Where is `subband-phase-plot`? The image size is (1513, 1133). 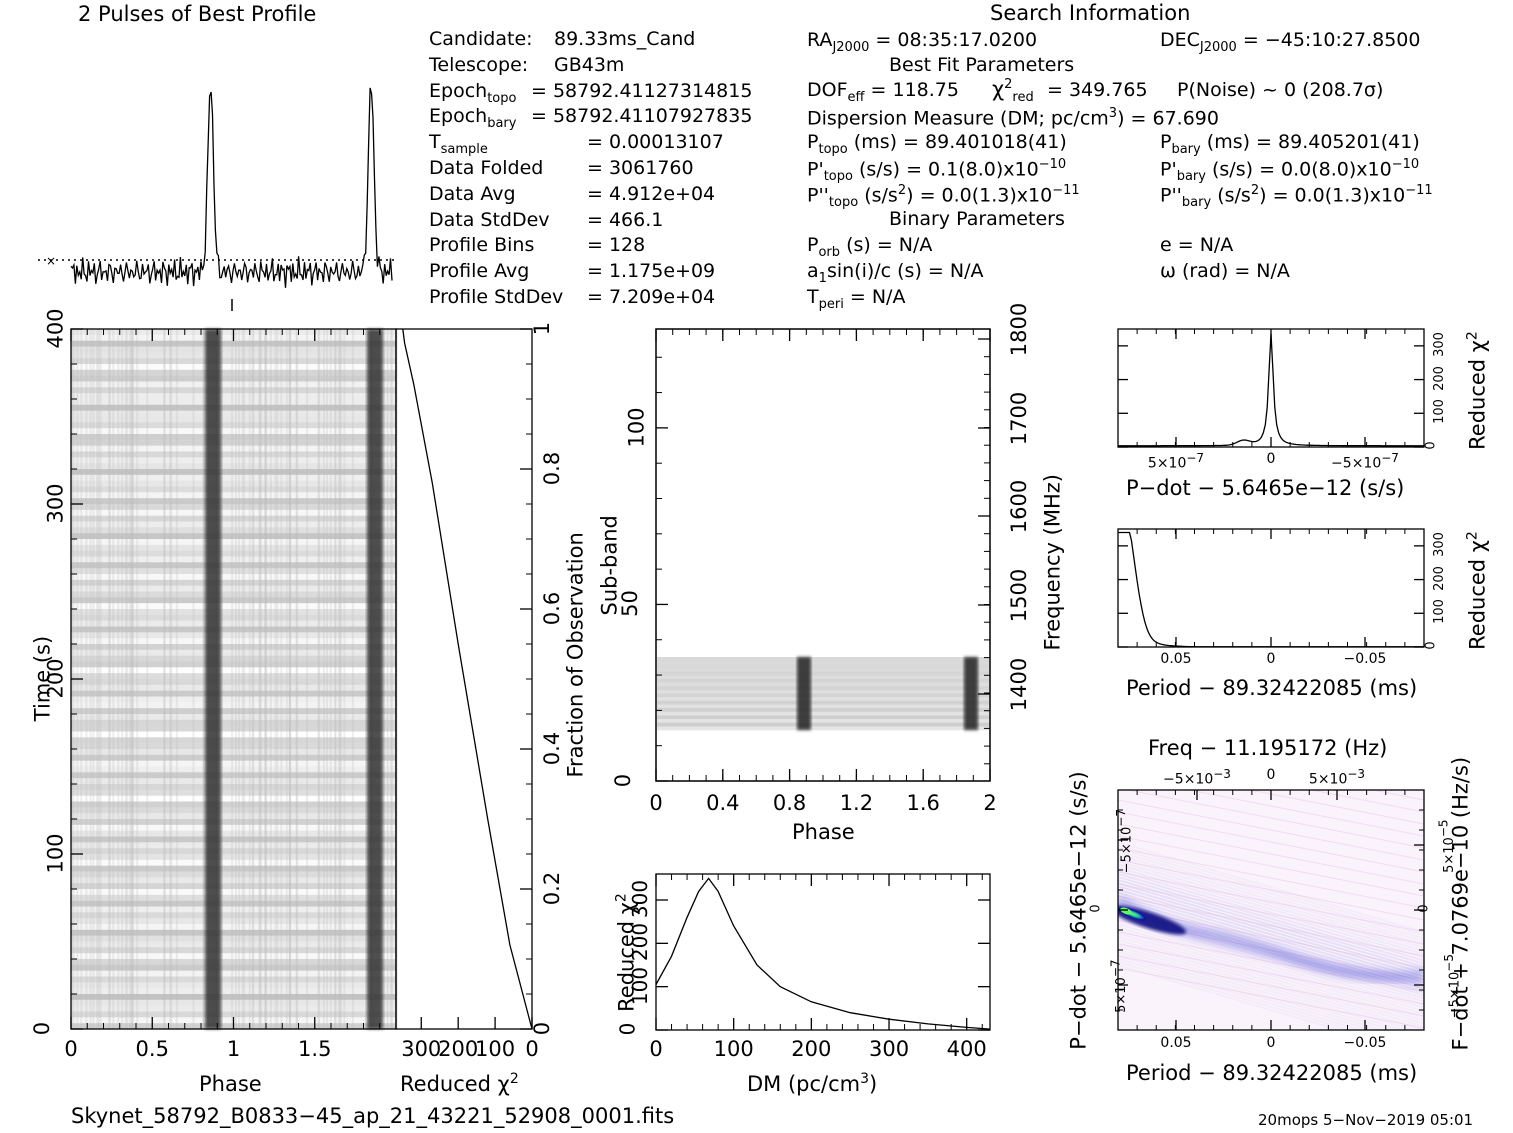 subband-phase-plot is located at coordinates (823, 555).